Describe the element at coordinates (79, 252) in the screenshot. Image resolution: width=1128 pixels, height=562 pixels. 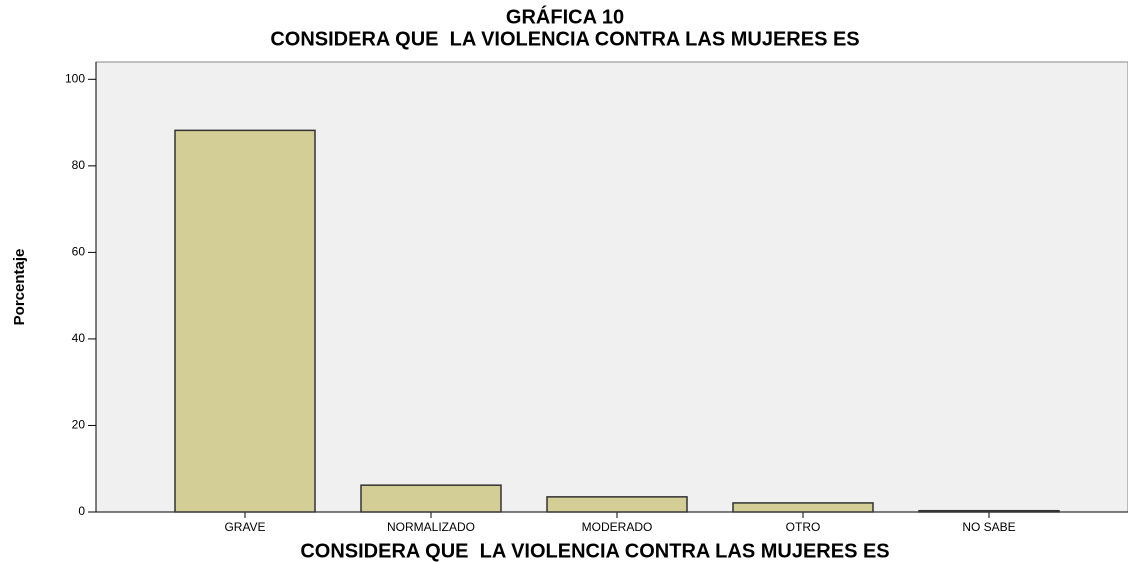
I see `y-tick-label: 60` at that location.